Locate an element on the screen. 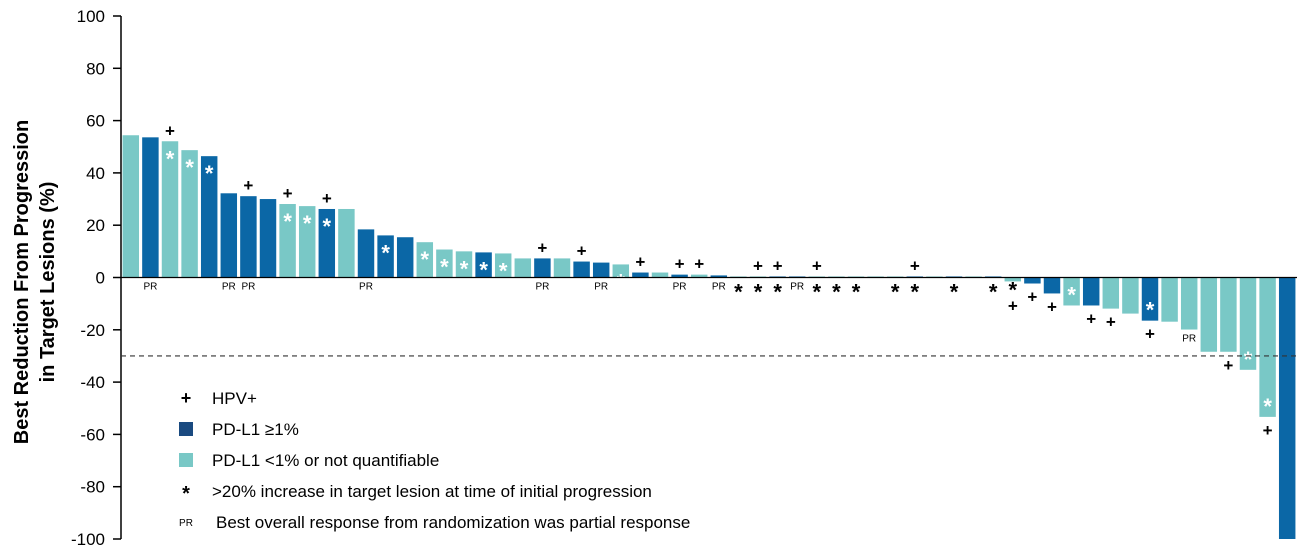  y-tick-label: 40 is located at coordinates (95, 173).